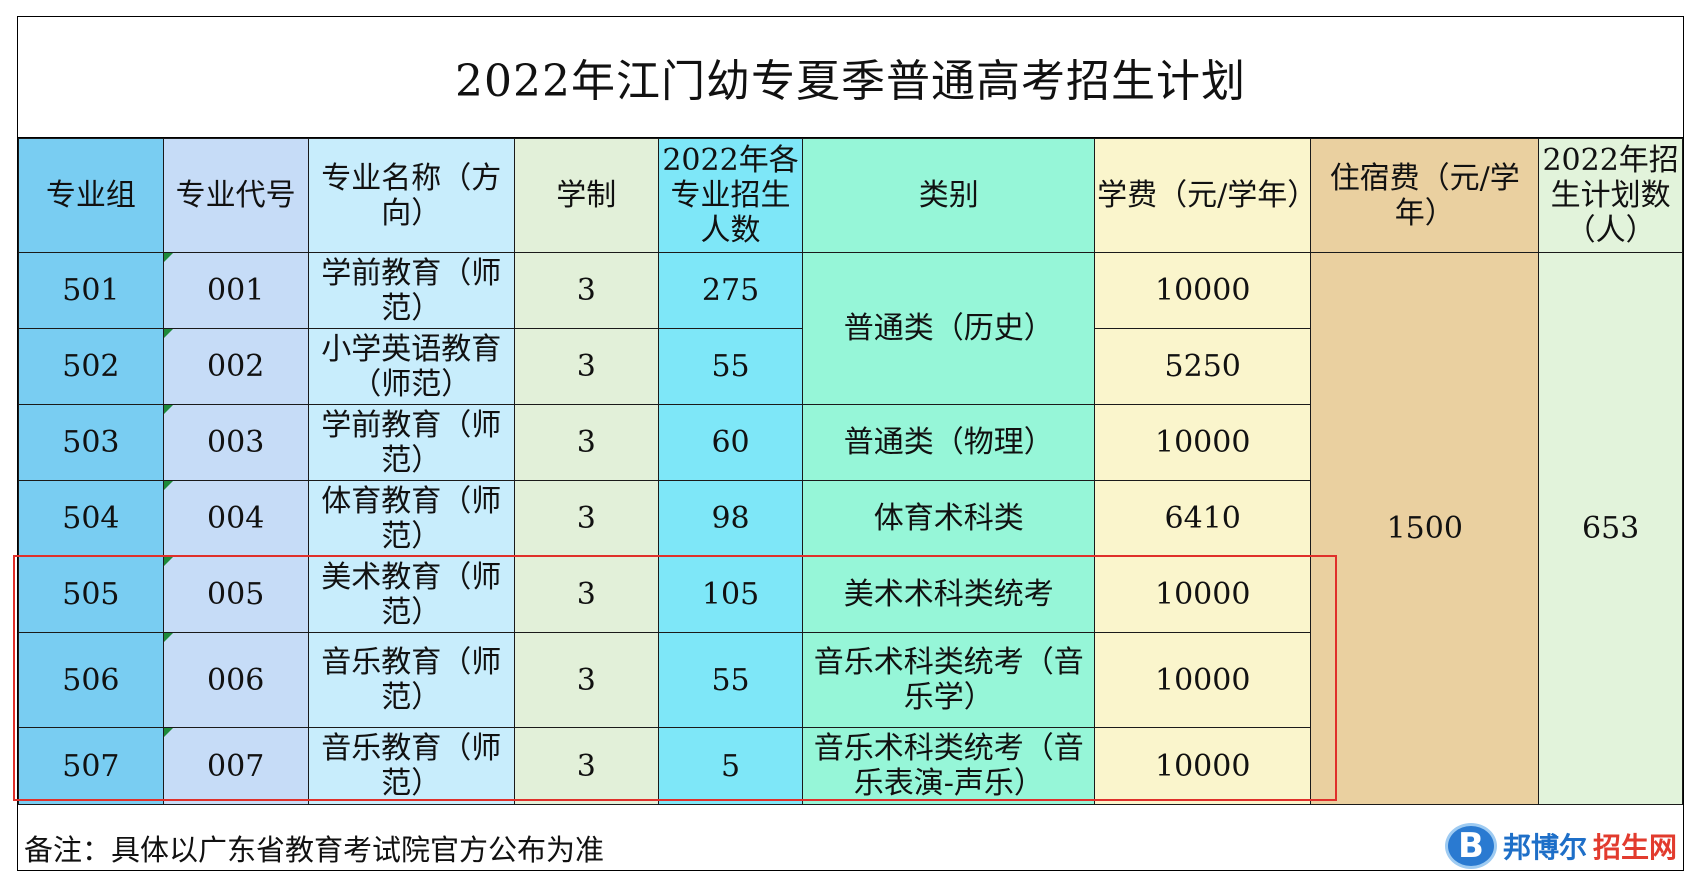 This screenshot has width=1694, height=883. What do you see at coordinates (91, 366) in the screenshot?
I see `cell-group: 502` at bounding box center [91, 366].